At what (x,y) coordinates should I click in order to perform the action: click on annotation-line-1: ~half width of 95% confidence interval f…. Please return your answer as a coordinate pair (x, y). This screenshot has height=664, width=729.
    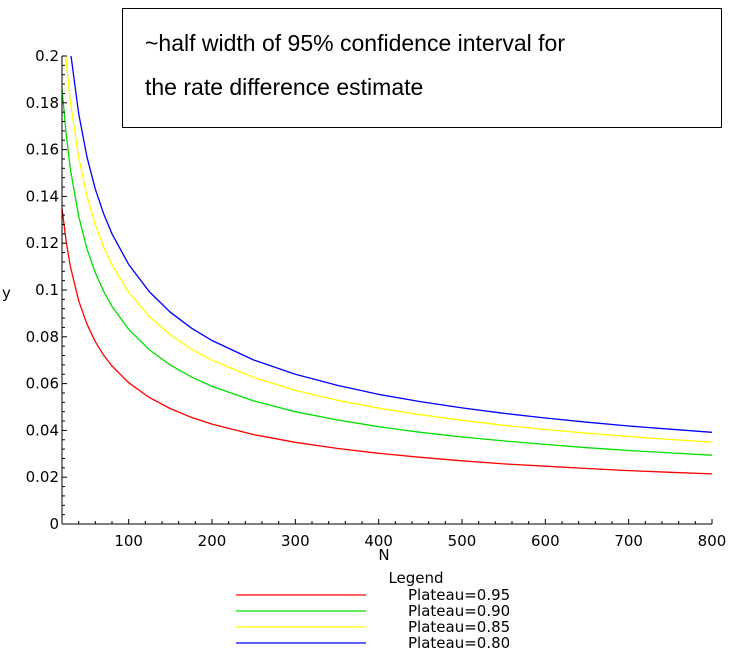
    Looking at the image, I should click on (355, 43).